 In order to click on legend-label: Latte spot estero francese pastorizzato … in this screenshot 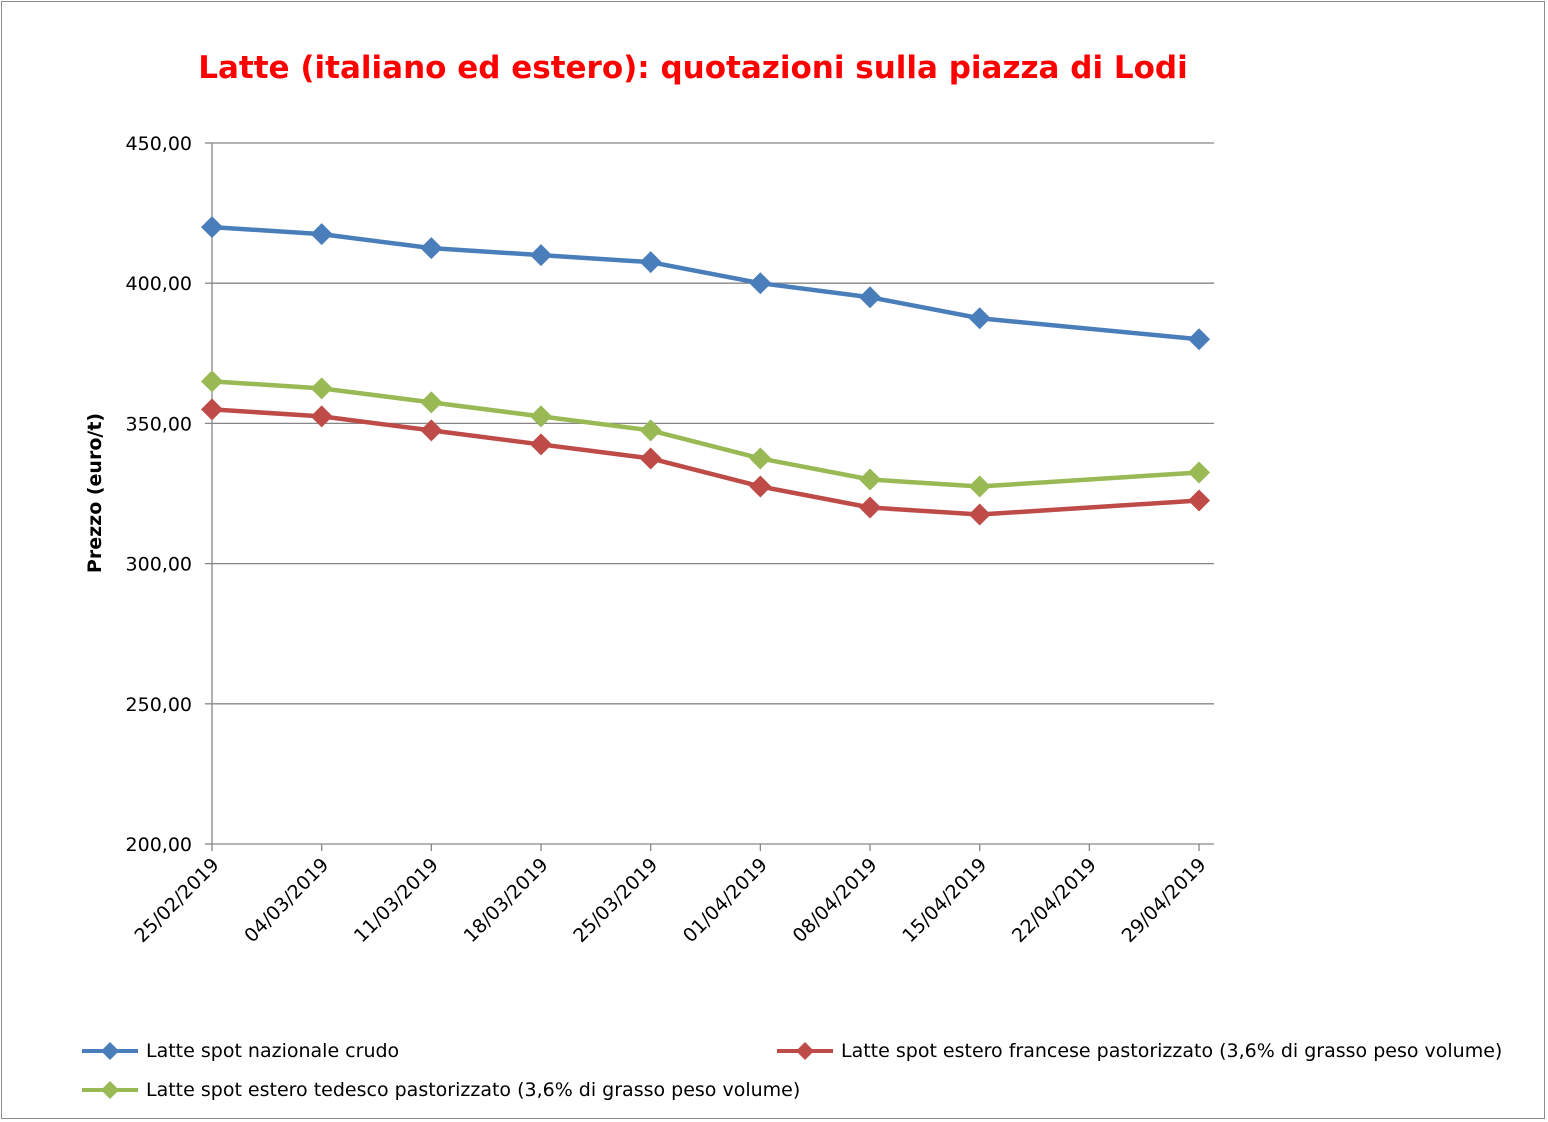, I will do `click(1172, 1051)`.